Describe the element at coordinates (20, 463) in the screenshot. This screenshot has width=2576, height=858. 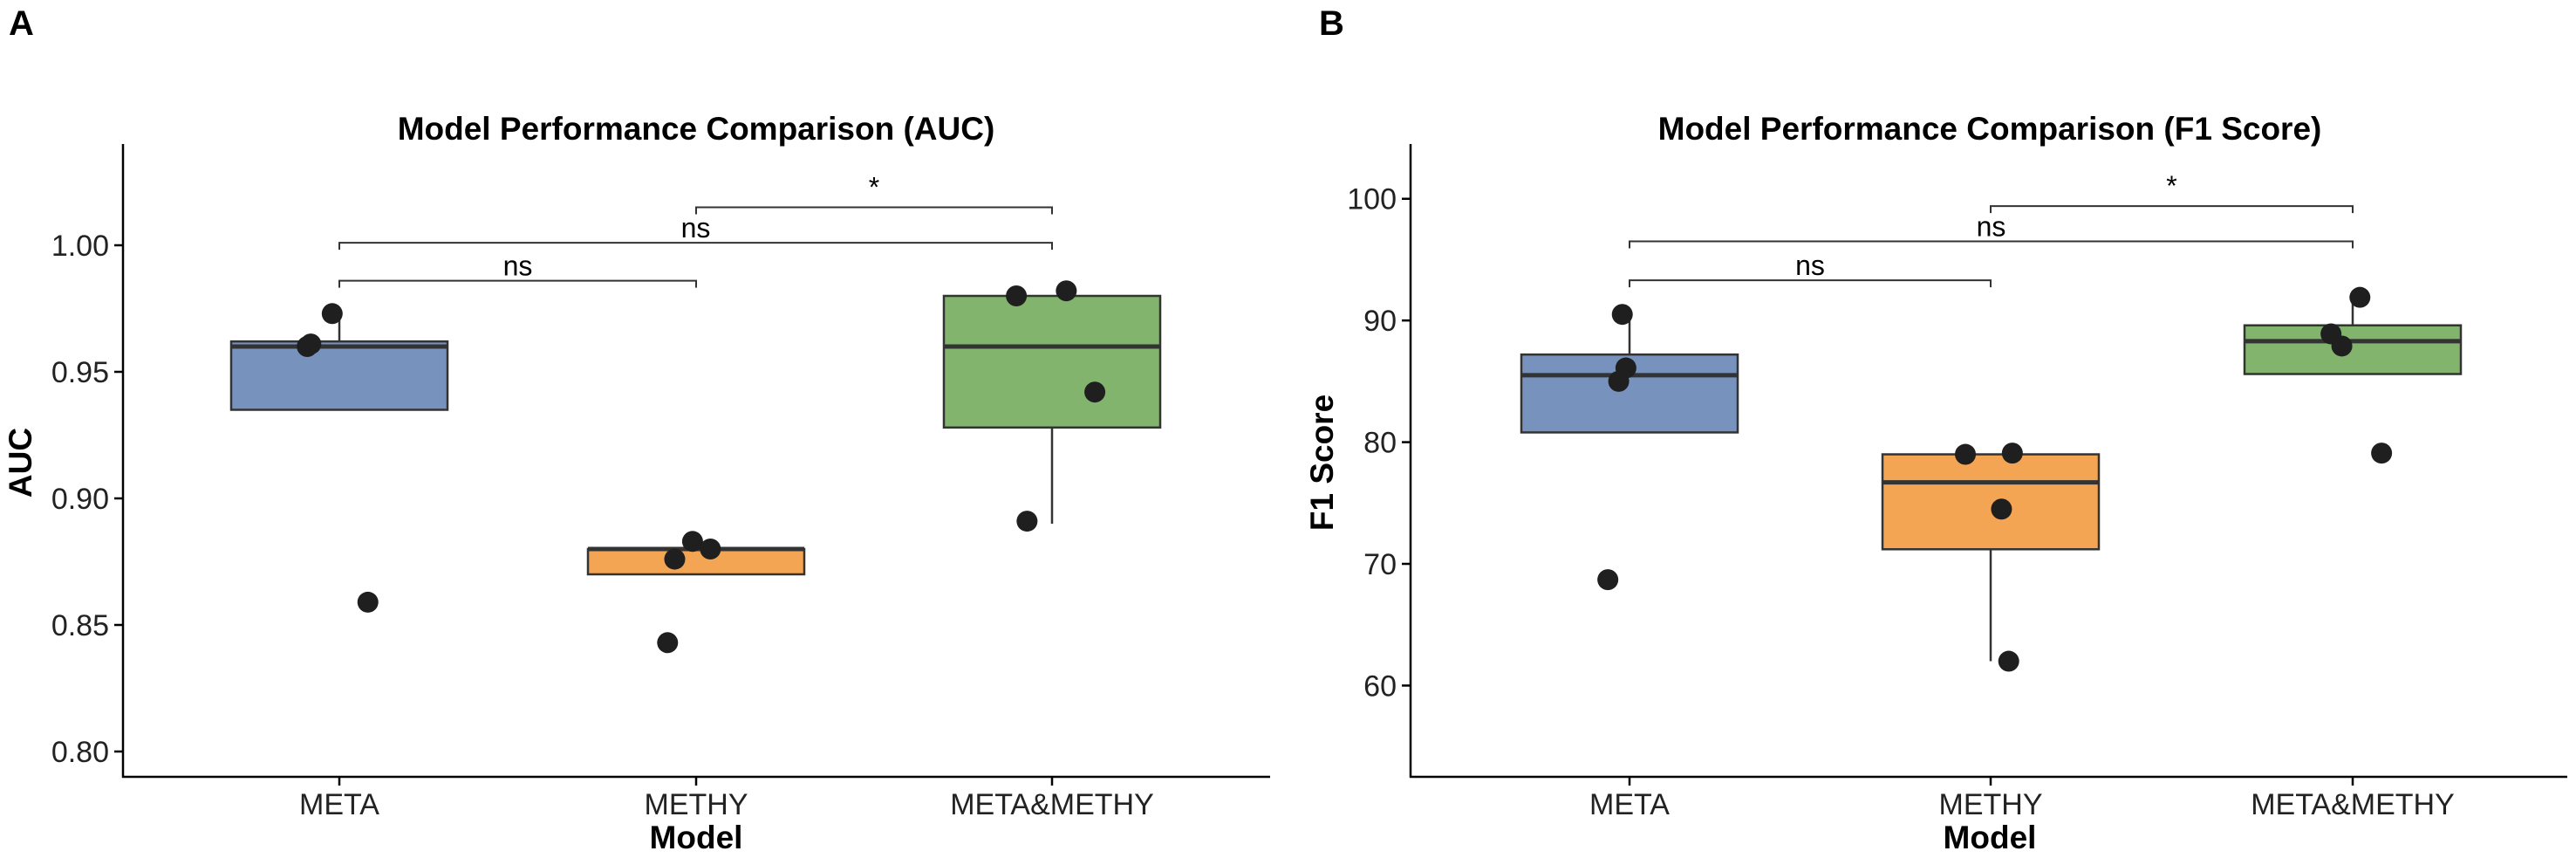
I see `y-axis-title-a: AUC` at that location.